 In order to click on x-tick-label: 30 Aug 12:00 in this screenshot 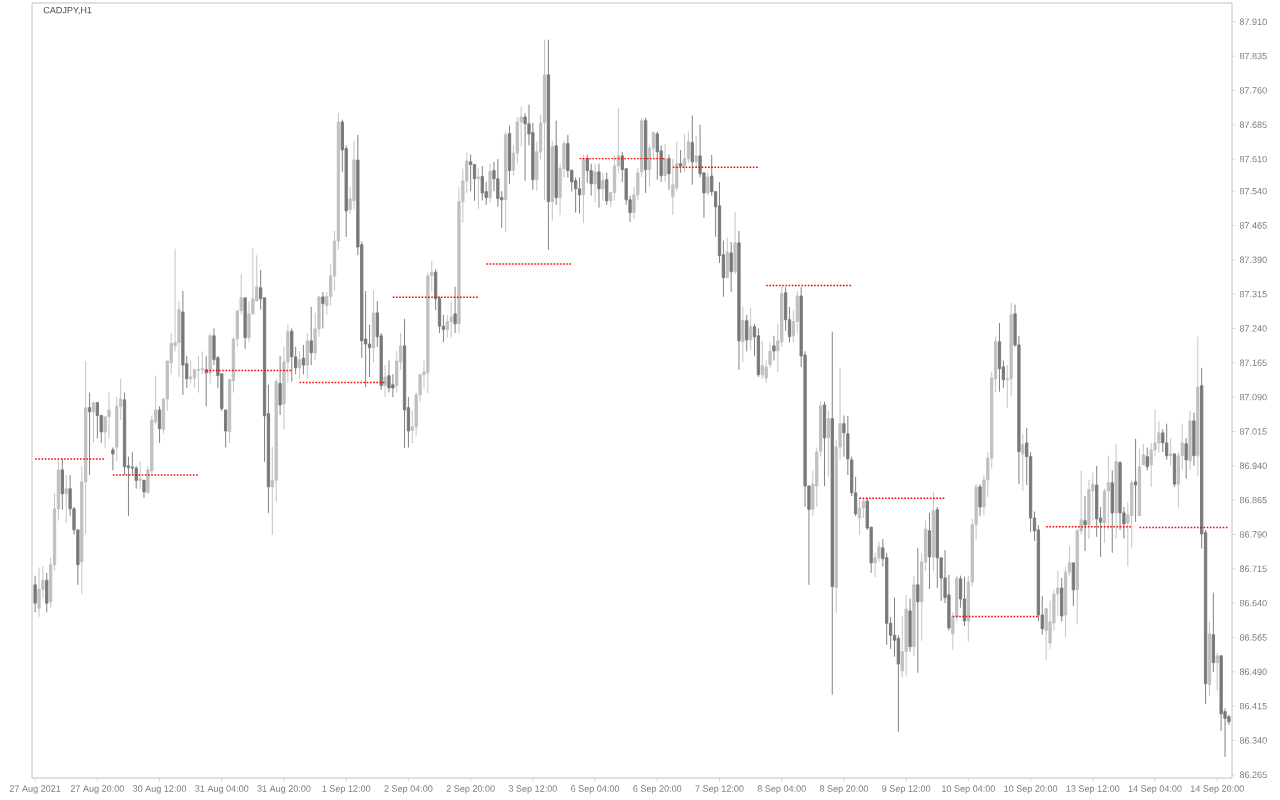, I will do `click(159, 789)`.